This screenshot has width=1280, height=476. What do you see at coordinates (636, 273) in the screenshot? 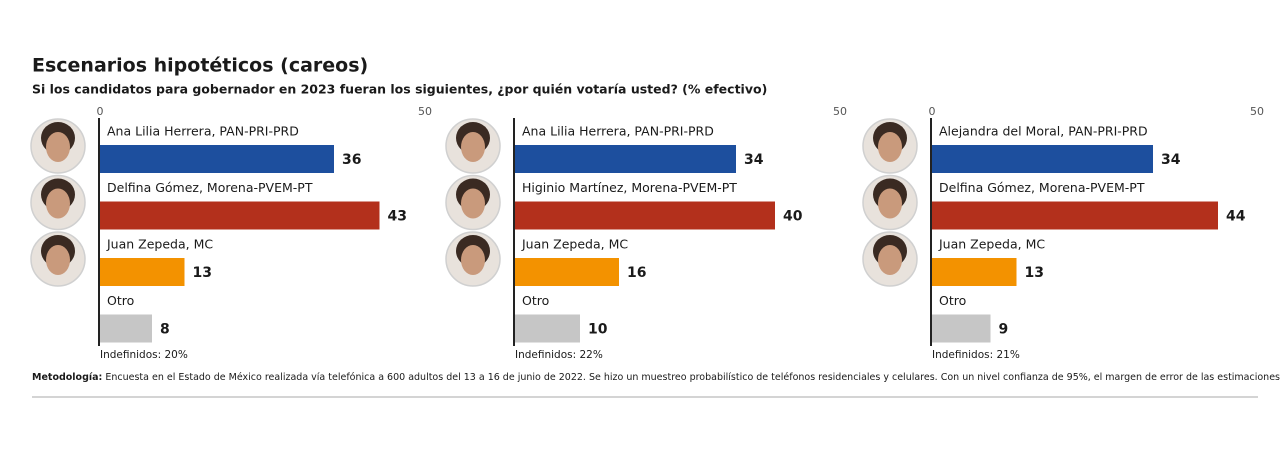
I see `value-label: 16` at bounding box center [636, 273].